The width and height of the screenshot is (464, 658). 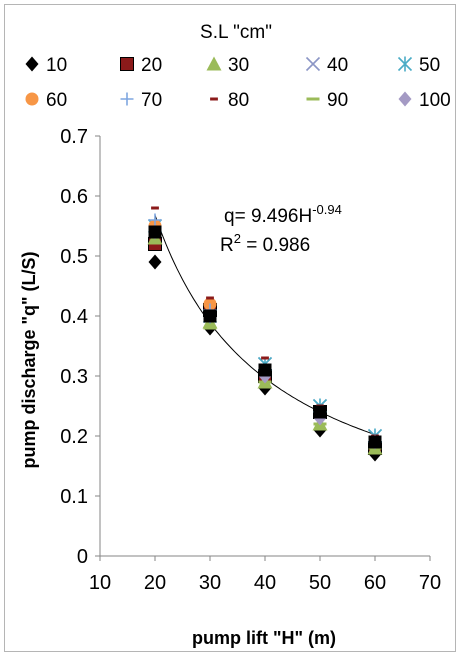 I want to click on y-tick-label: 0.3, so click(x=74, y=377).